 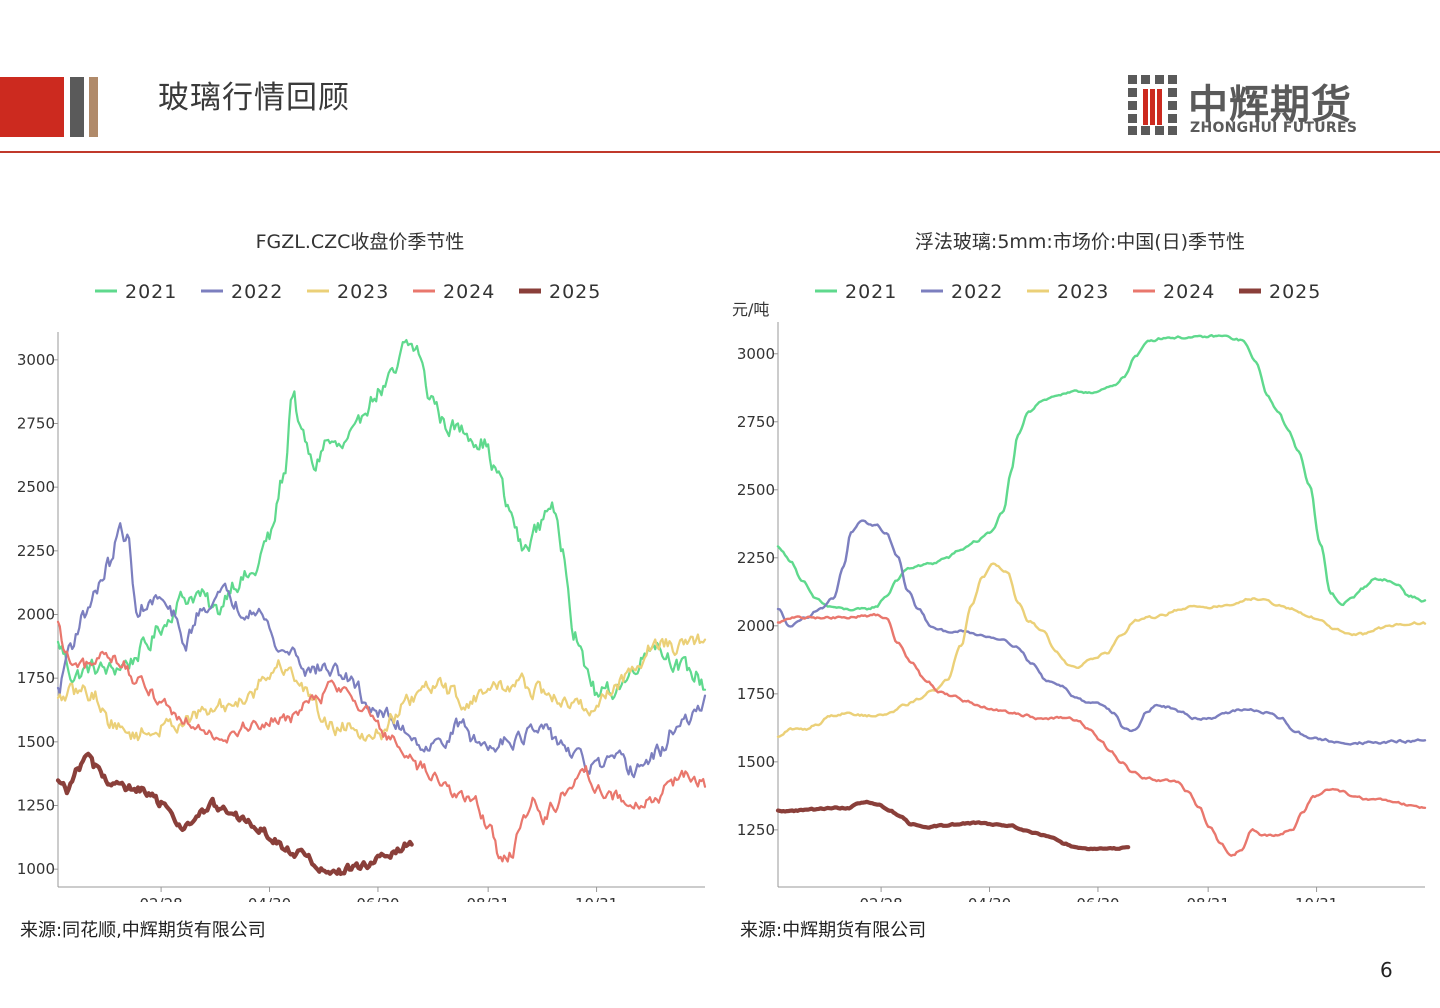 What do you see at coordinates (1270, 105) in the screenshot?
I see `logo-text-cn: 中辉期货` at bounding box center [1270, 105].